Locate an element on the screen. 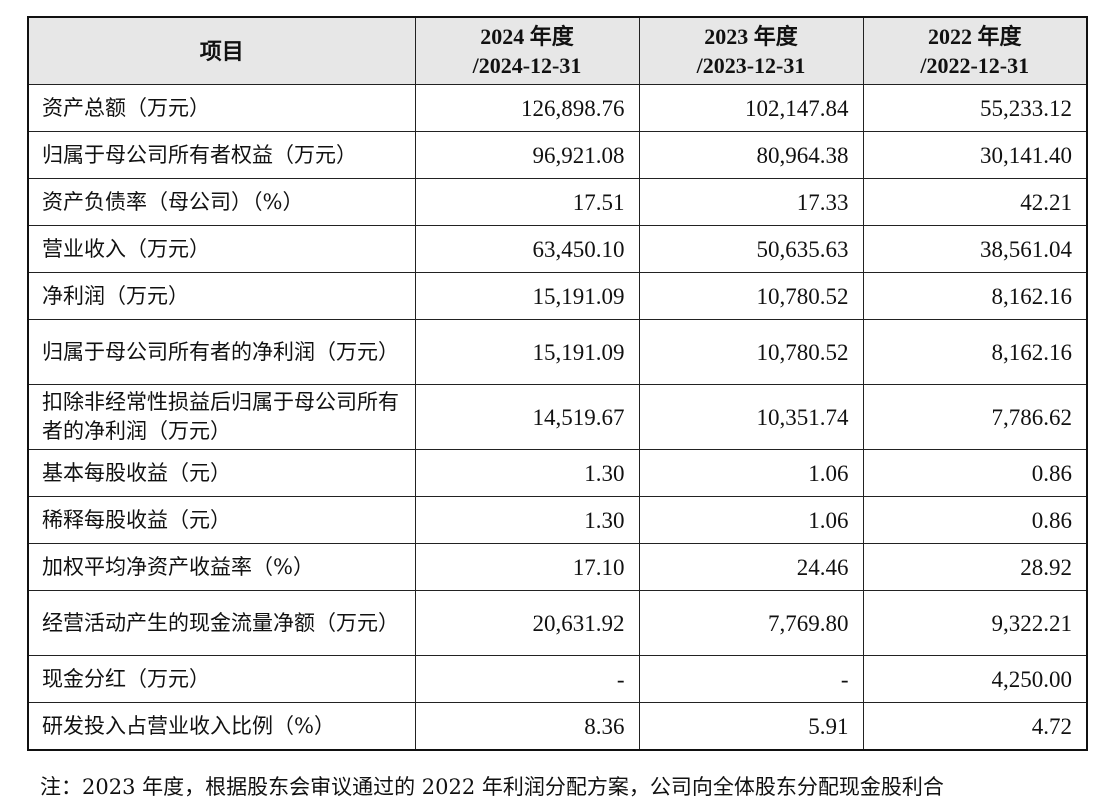 The height and width of the screenshot is (801, 1118). row-label: 稀释每股收益（元） is located at coordinates (221, 520).